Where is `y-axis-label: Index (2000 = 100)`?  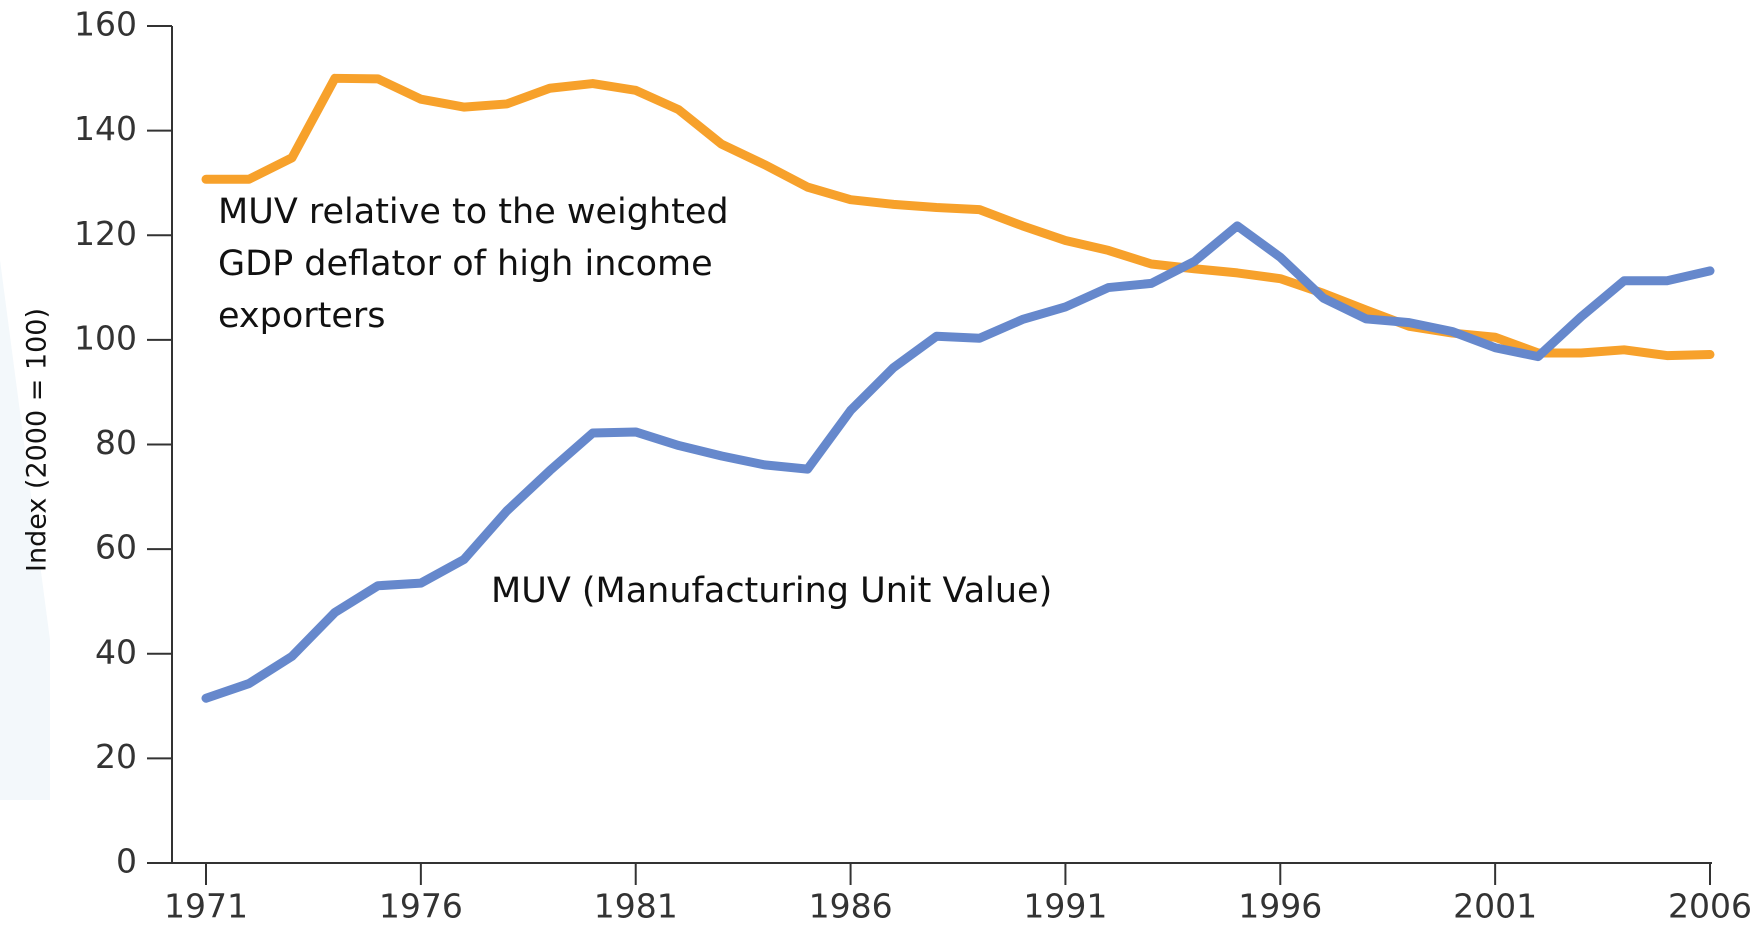
y-axis-label: Index (2000 = 100) is located at coordinates (37, 440).